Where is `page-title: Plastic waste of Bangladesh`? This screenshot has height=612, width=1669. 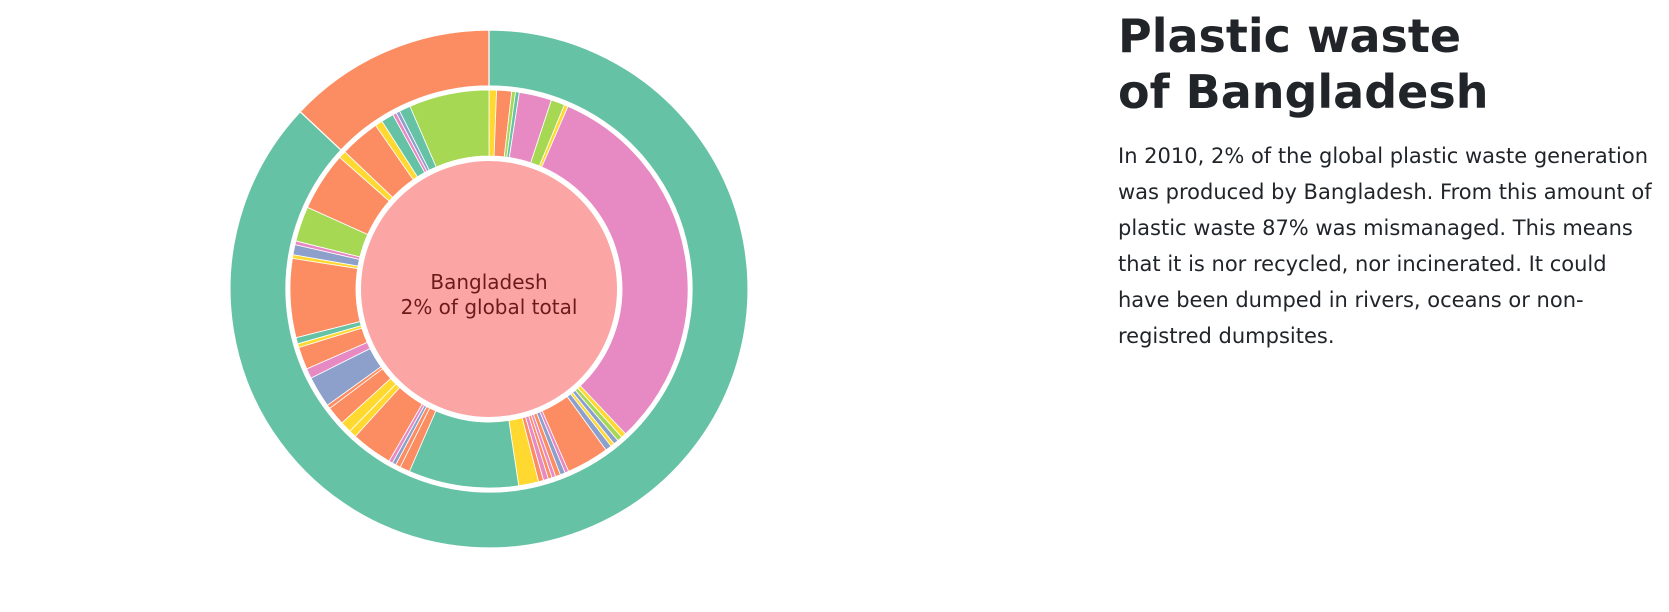 page-title: Plastic waste of Bangladesh is located at coordinates (1303, 64).